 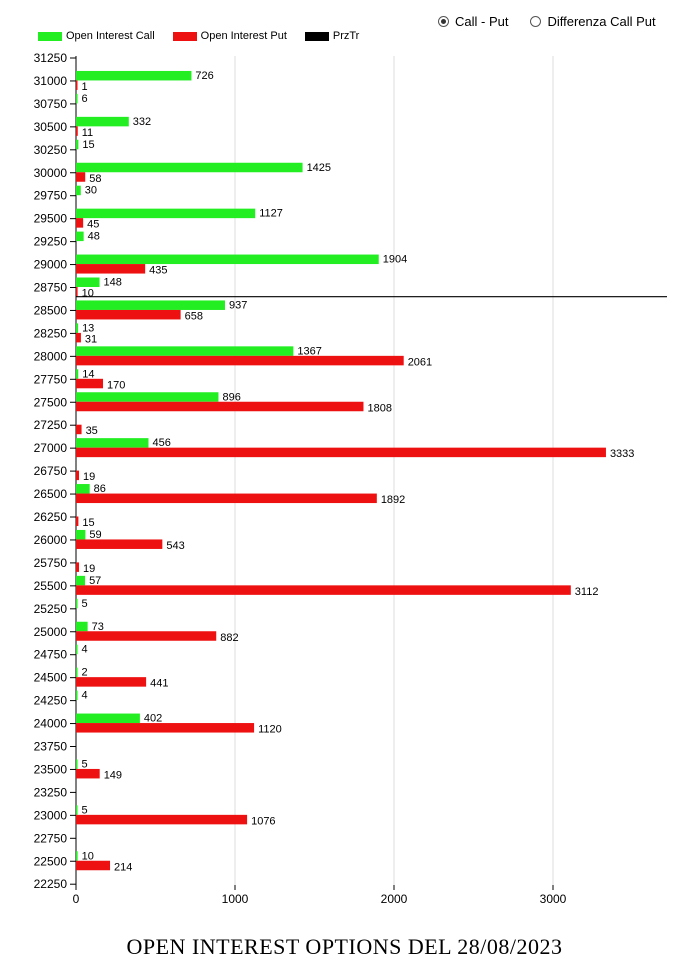 What do you see at coordinates (587, 592) in the screenshot?
I see `put-value-label: 3112` at bounding box center [587, 592].